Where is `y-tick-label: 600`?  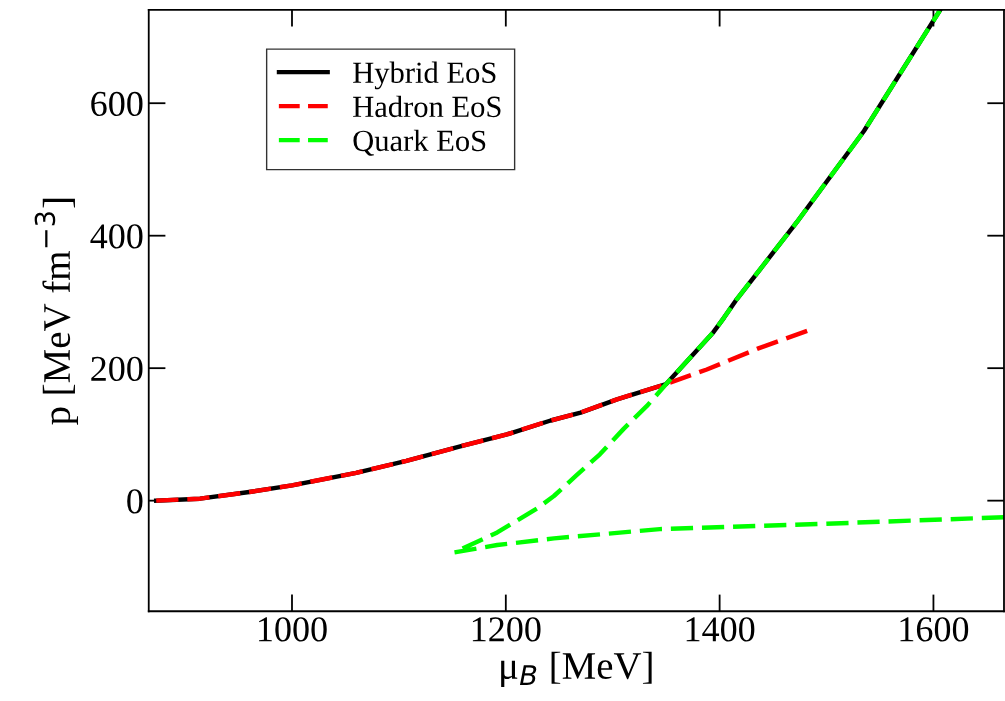 y-tick-label: 600 is located at coordinates (117, 104).